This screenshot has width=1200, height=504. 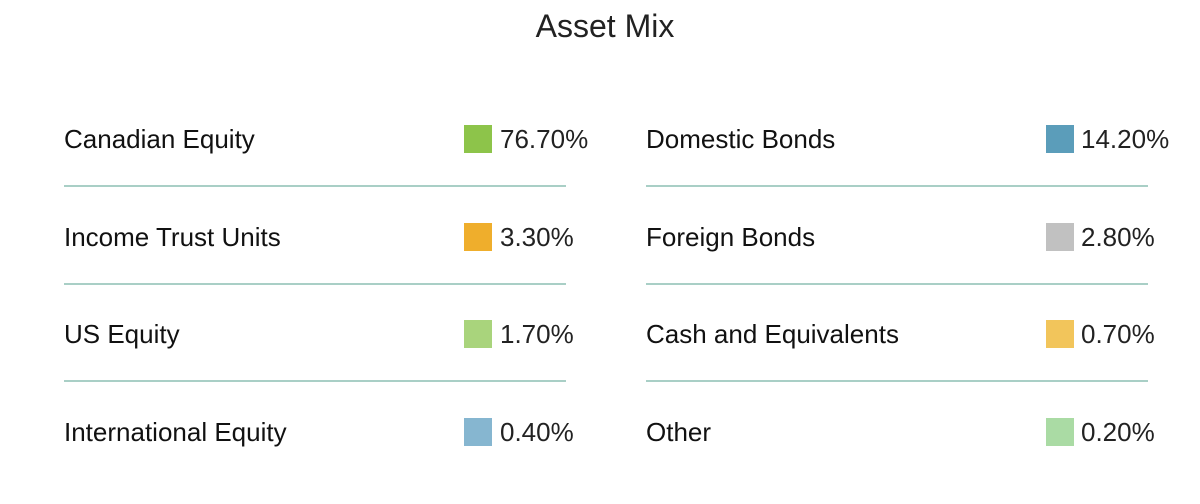 I want to click on legend-item: Other 0.20%, so click(x=913, y=432).